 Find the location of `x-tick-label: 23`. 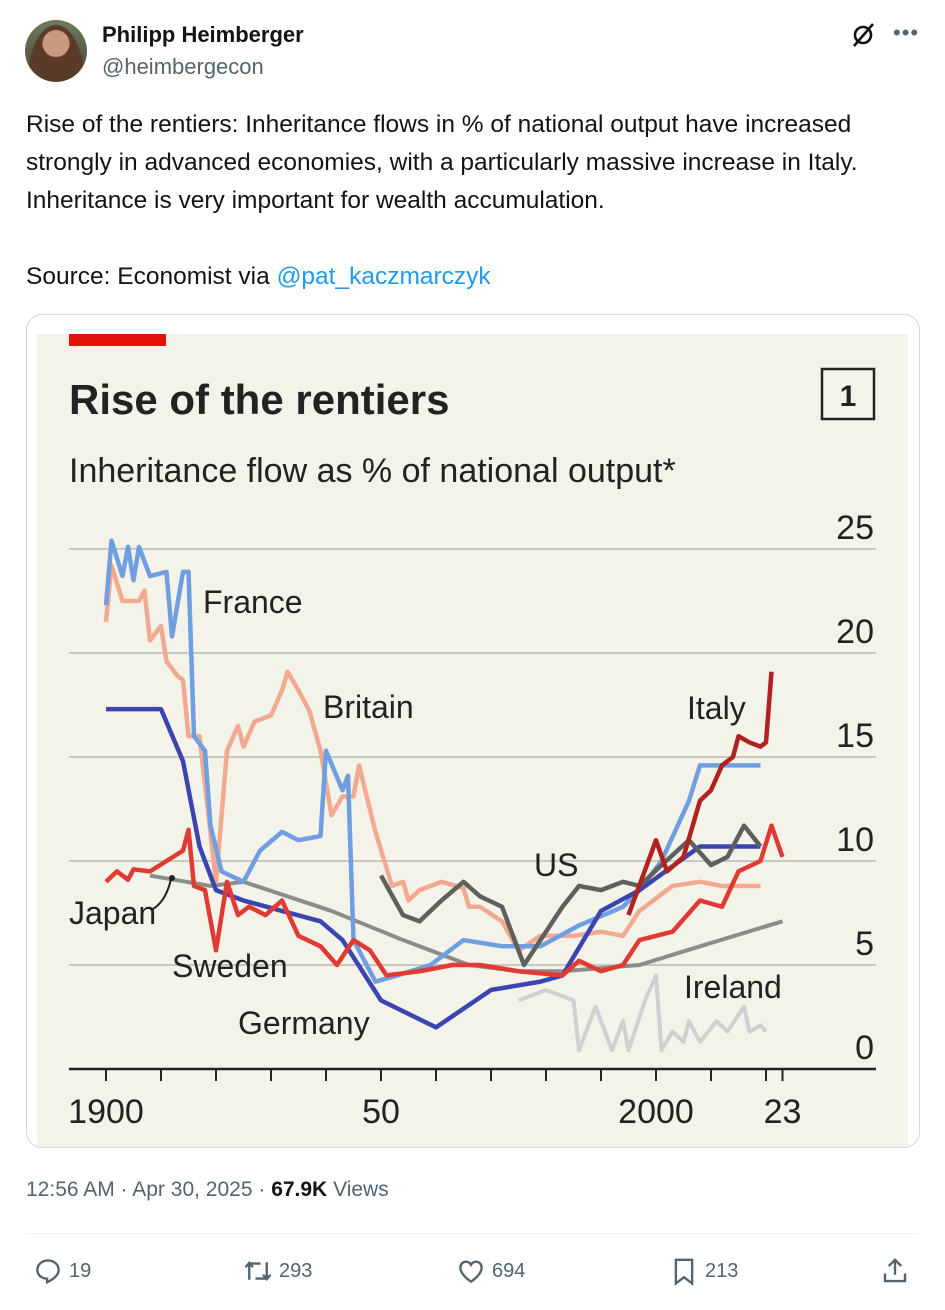

x-tick-label: 23 is located at coordinates (783, 1112).